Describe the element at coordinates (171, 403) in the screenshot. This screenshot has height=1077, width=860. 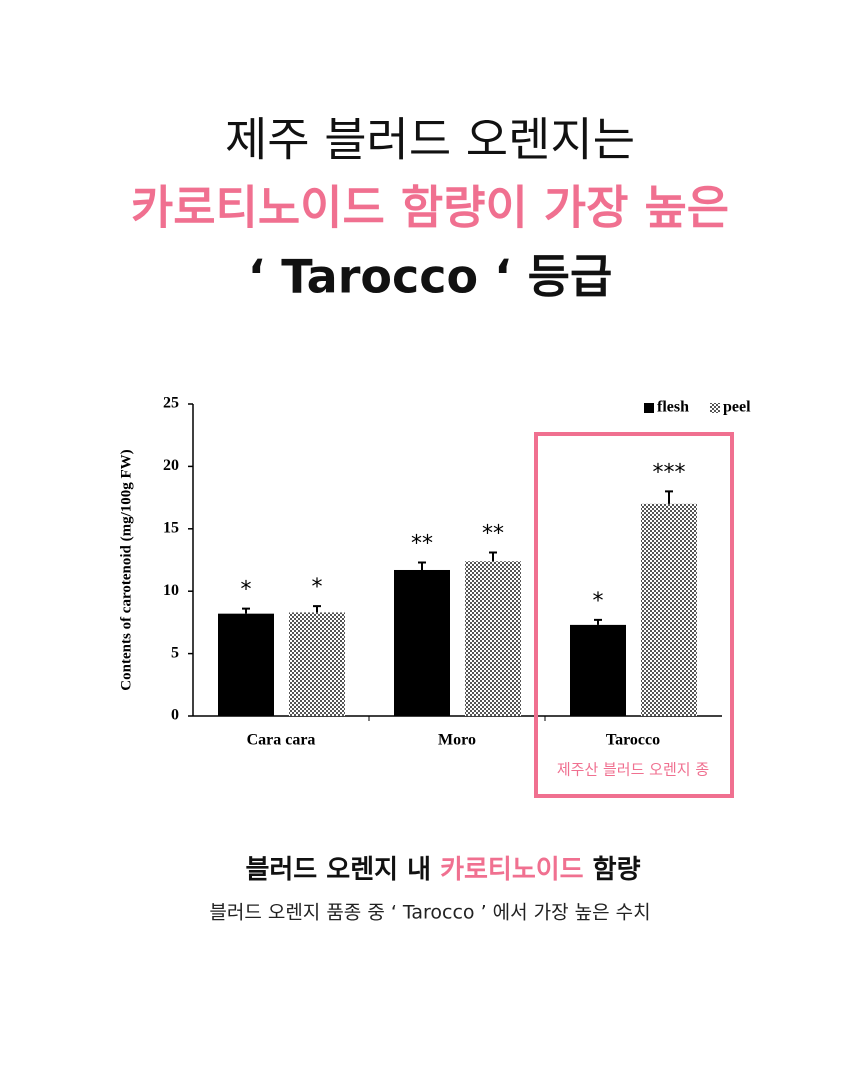
I see `y-tick-label: 25` at that location.